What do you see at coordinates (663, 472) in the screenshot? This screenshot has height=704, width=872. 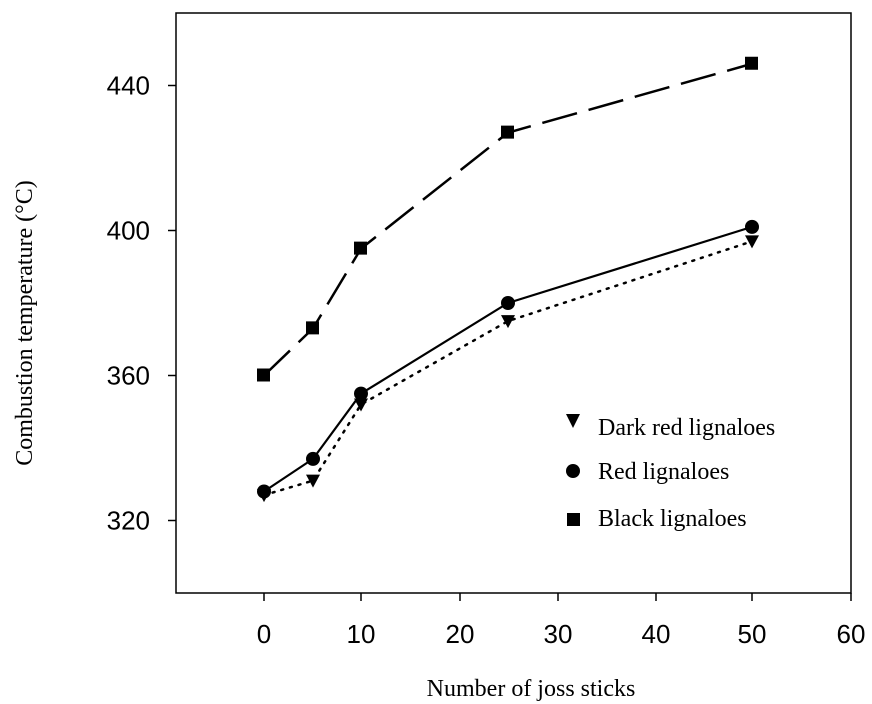 I see `legend-label-red: Red lignaloes` at bounding box center [663, 472].